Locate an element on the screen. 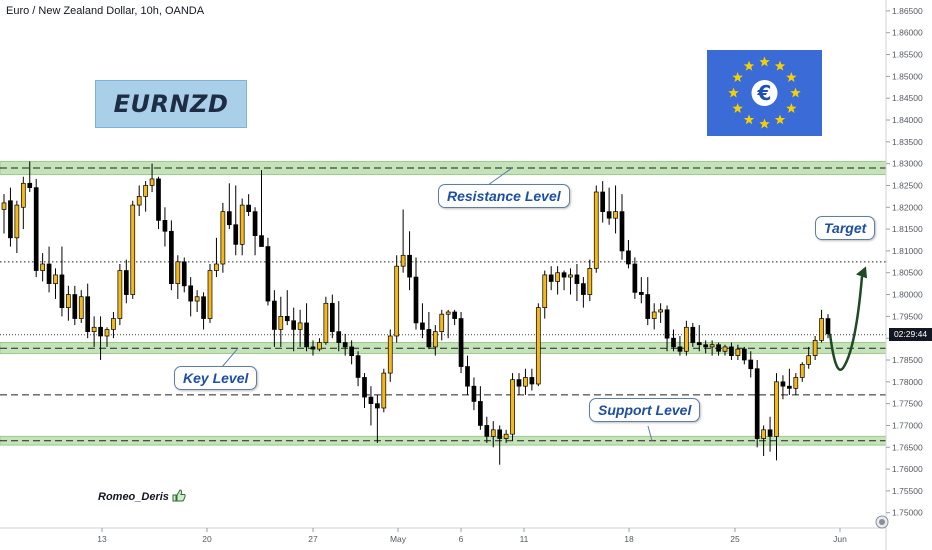 This screenshot has height=550, width=932. x-tick-label: 11 is located at coordinates (524, 539).